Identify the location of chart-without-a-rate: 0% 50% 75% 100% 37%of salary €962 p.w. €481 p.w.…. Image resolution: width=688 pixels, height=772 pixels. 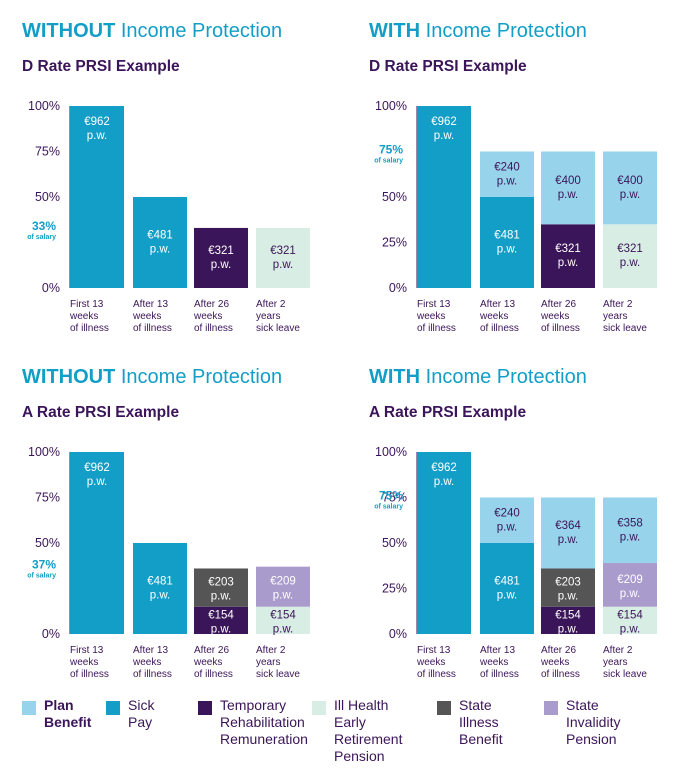
(168, 562).